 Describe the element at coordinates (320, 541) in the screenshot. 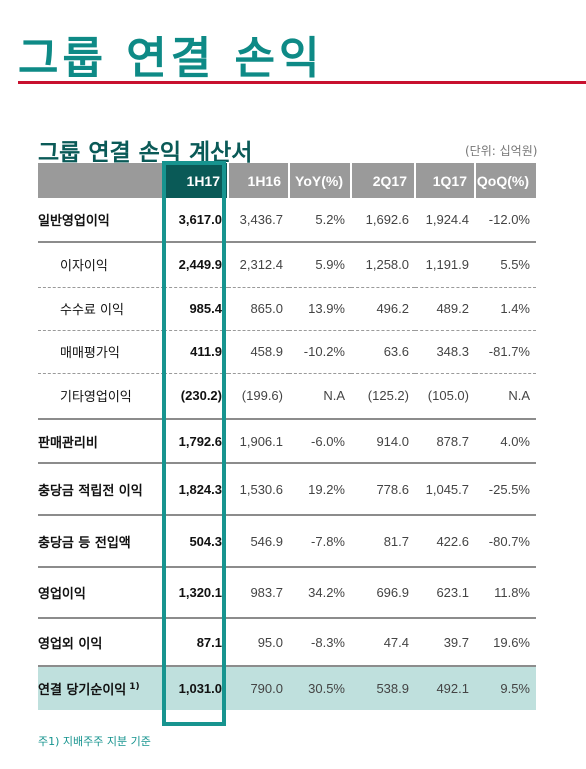

I see `cell-yoy: -7.8%` at that location.